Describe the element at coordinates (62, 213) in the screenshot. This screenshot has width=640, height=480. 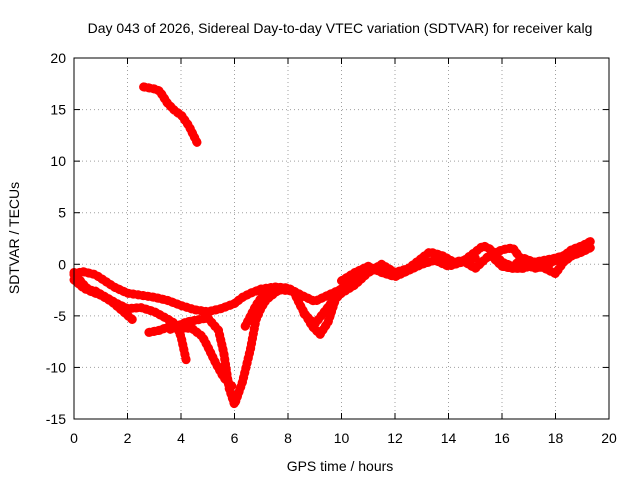
I see `y-tick-label: 5` at that location.